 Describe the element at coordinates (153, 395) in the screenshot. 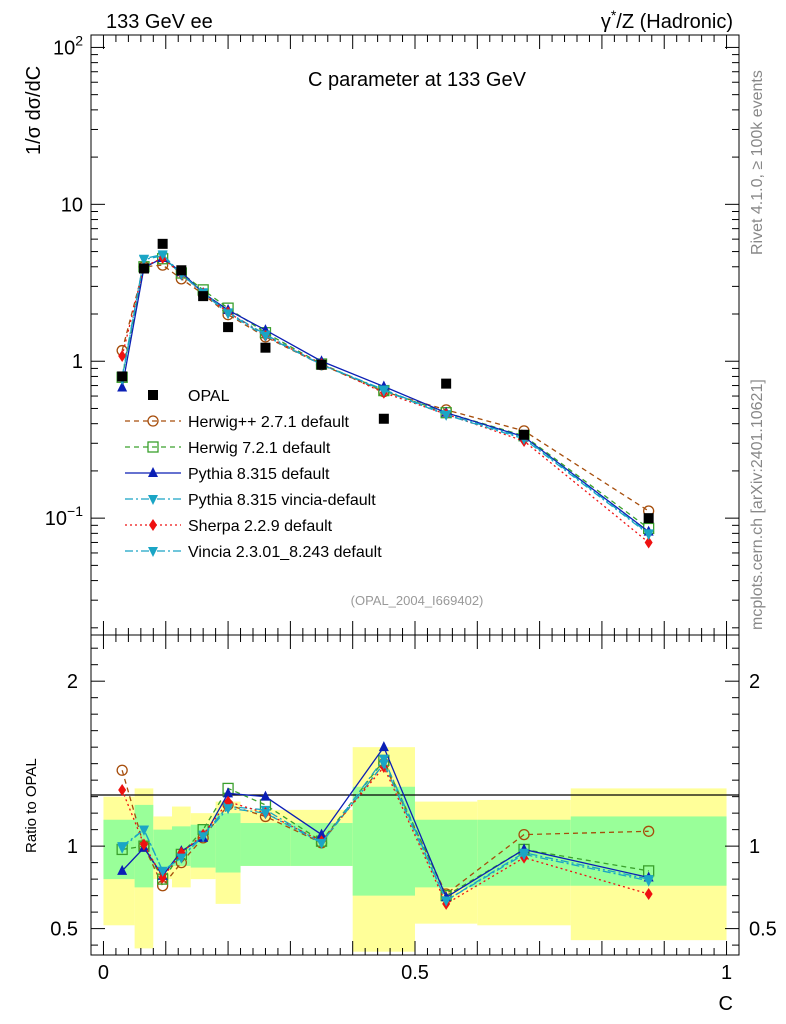

I see `legend-marker-data` at that location.